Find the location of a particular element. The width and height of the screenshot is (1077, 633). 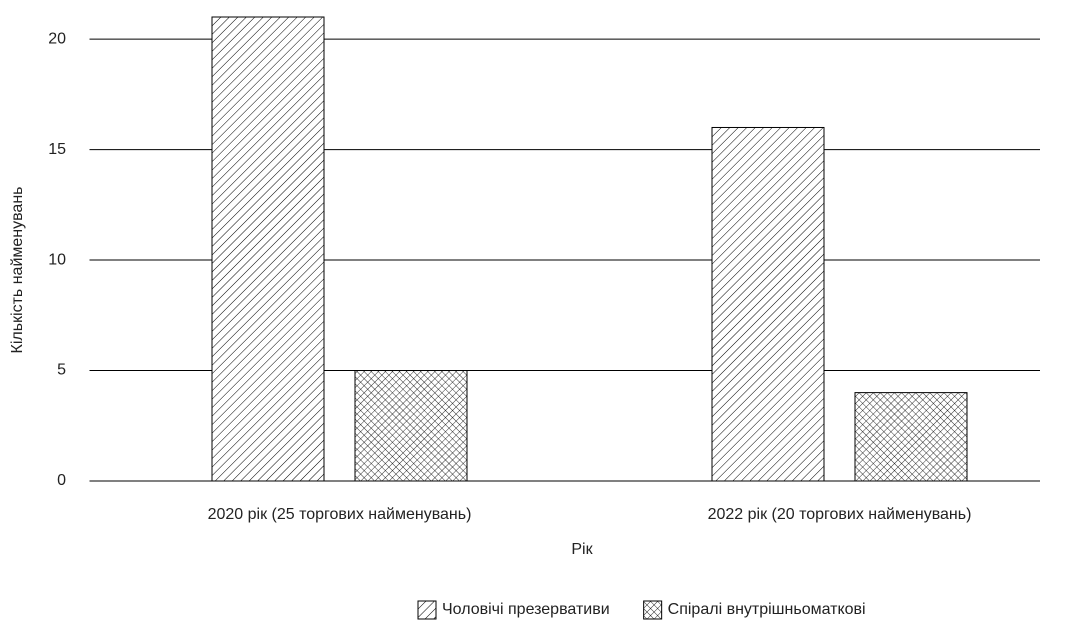

y-axis-label: Кількість найменувань is located at coordinates (17, 269).